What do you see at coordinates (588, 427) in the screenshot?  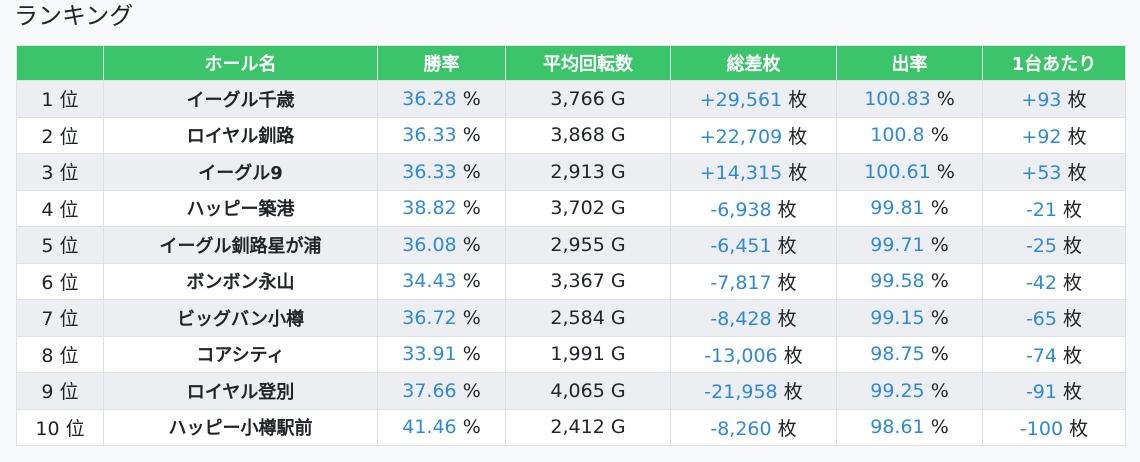 I see `cell: 2,412 G` at bounding box center [588, 427].